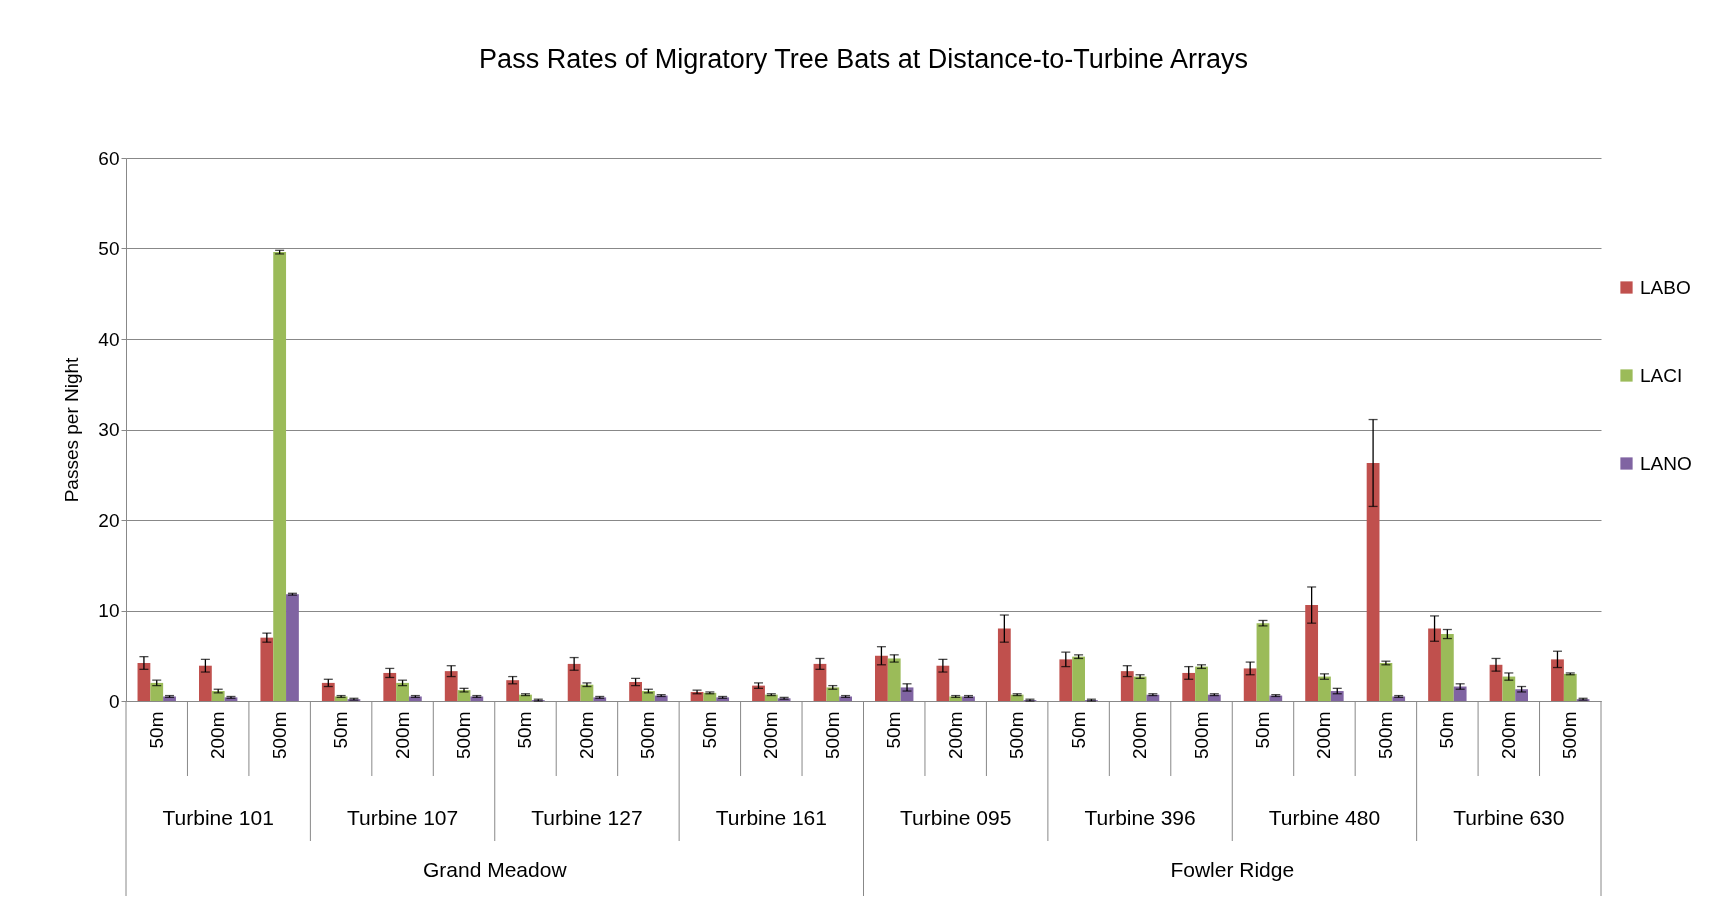 Image resolution: width=1726 pixels, height=909 pixels. What do you see at coordinates (587, 817) in the screenshot?
I see `text: Turbine 127` at bounding box center [587, 817].